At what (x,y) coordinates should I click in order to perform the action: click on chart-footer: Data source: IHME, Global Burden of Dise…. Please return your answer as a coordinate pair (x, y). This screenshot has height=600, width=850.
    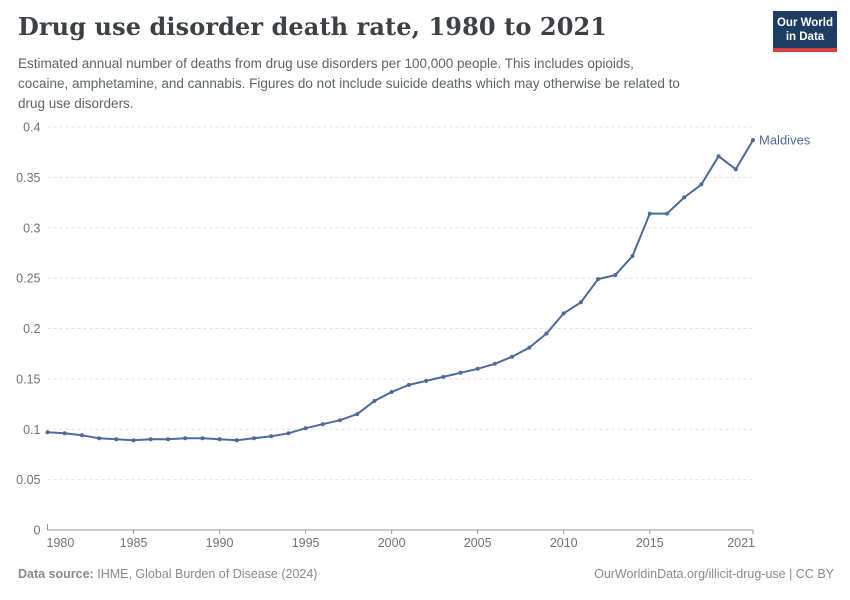
    Looking at the image, I should click on (426, 574).